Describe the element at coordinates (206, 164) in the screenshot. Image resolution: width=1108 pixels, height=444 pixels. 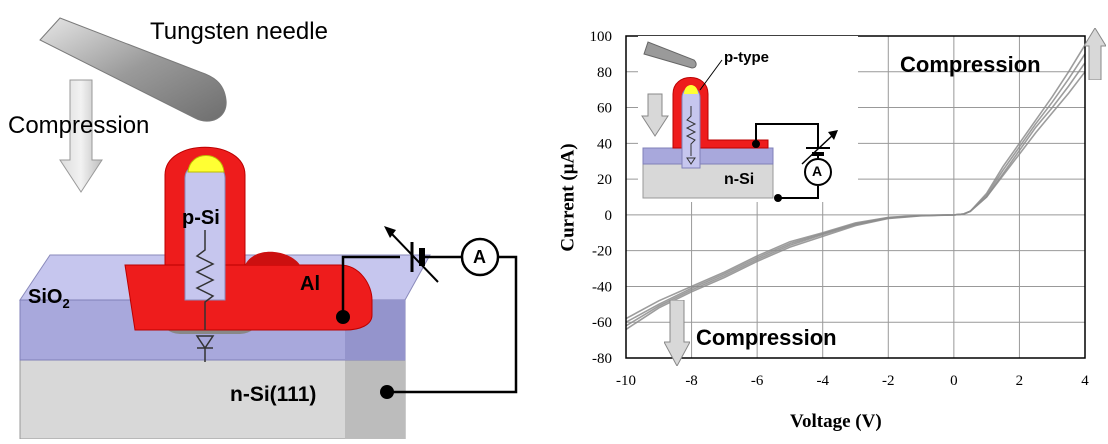
I see `pillar-tip` at that location.